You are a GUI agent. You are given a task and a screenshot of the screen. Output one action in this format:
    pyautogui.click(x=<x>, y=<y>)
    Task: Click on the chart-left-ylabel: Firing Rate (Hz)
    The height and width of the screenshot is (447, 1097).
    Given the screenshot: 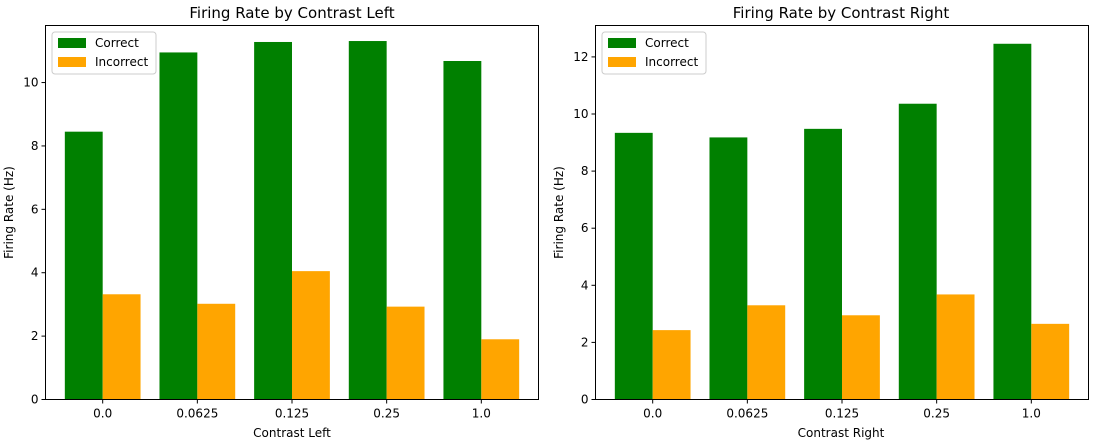 What is the action you would take?
    pyautogui.click(x=9, y=212)
    